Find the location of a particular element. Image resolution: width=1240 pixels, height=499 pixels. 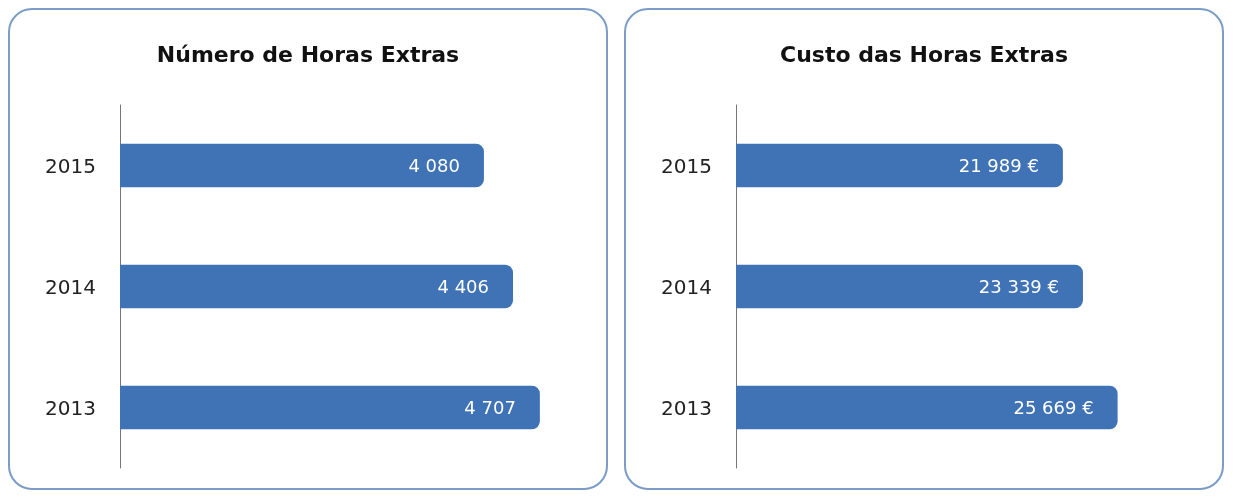

chart-title: Custo das Horas Extras is located at coordinates (924, 54).